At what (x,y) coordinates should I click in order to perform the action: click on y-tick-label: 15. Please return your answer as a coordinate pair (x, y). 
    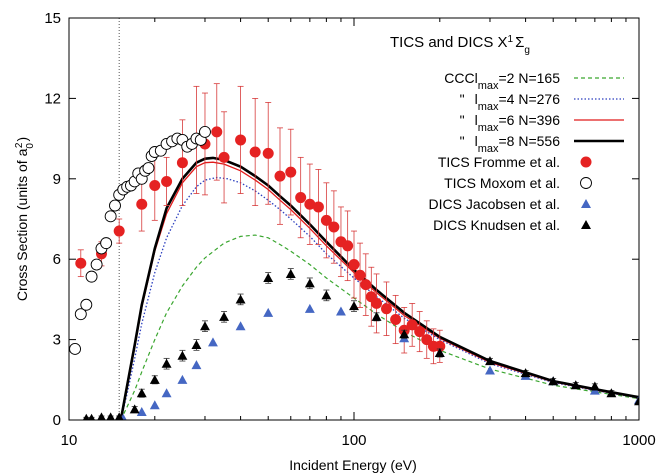
    Looking at the image, I should click on (52, 18).